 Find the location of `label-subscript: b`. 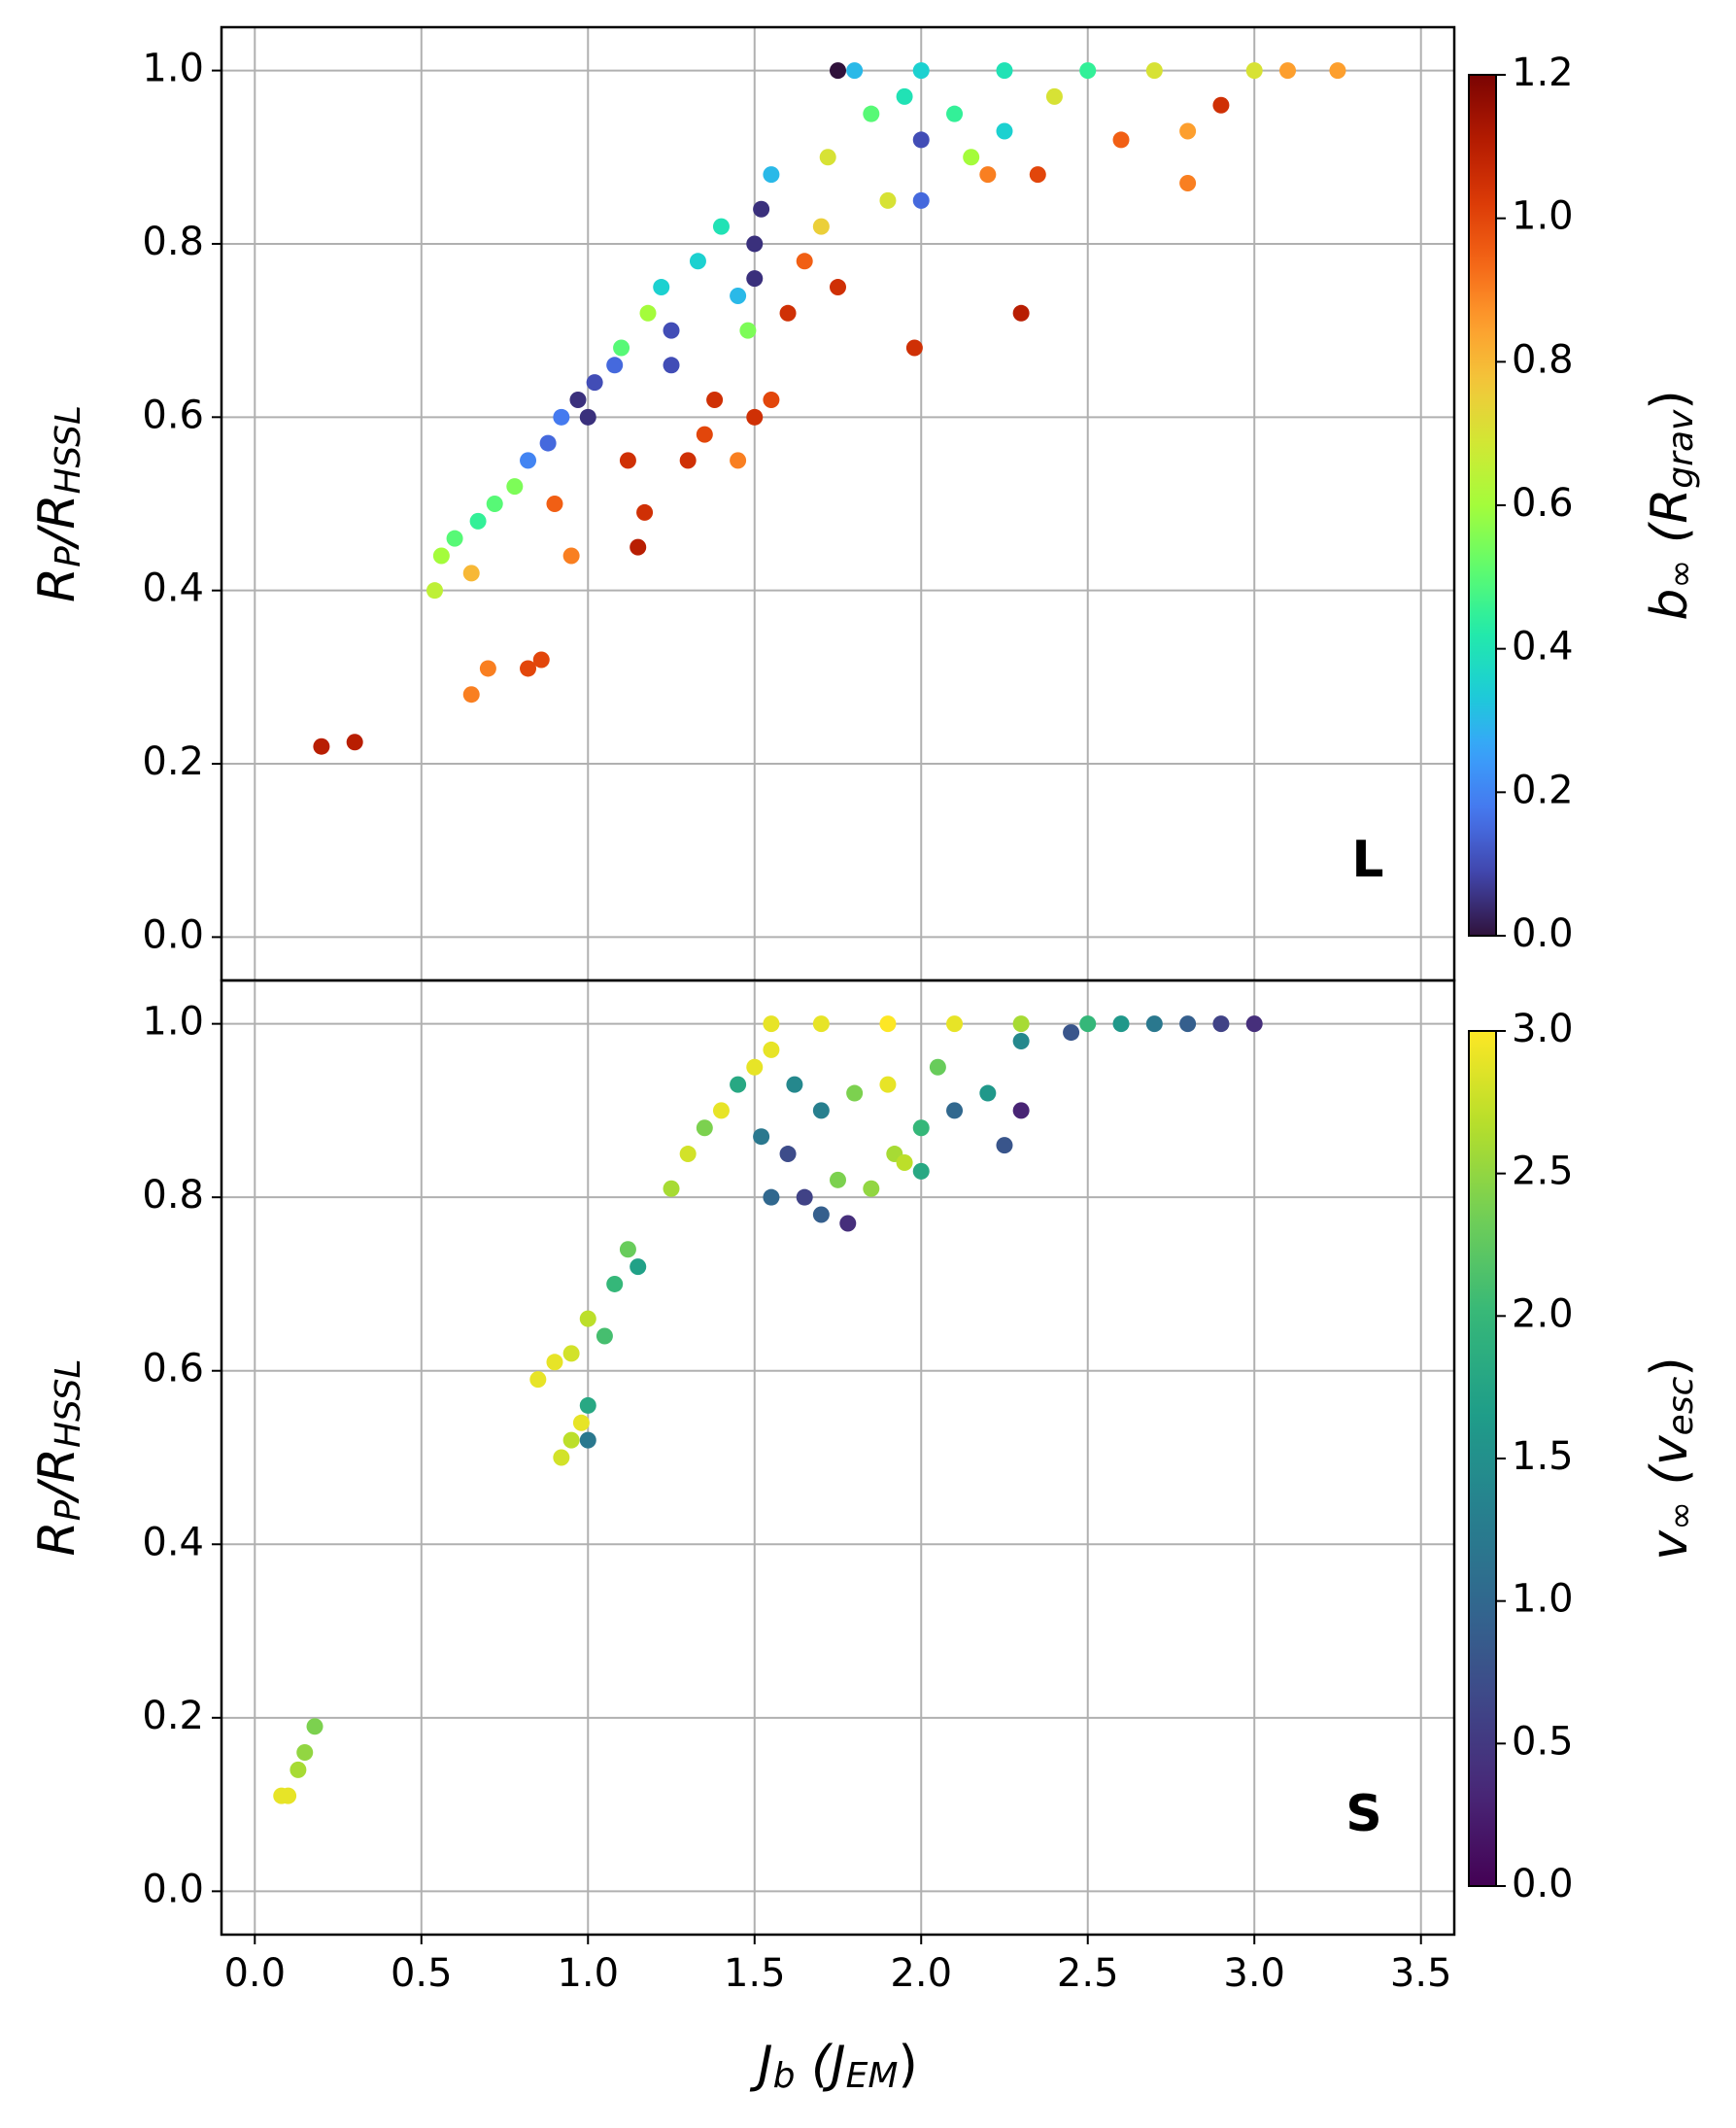

label-subscript: b is located at coordinates (784, 2076).